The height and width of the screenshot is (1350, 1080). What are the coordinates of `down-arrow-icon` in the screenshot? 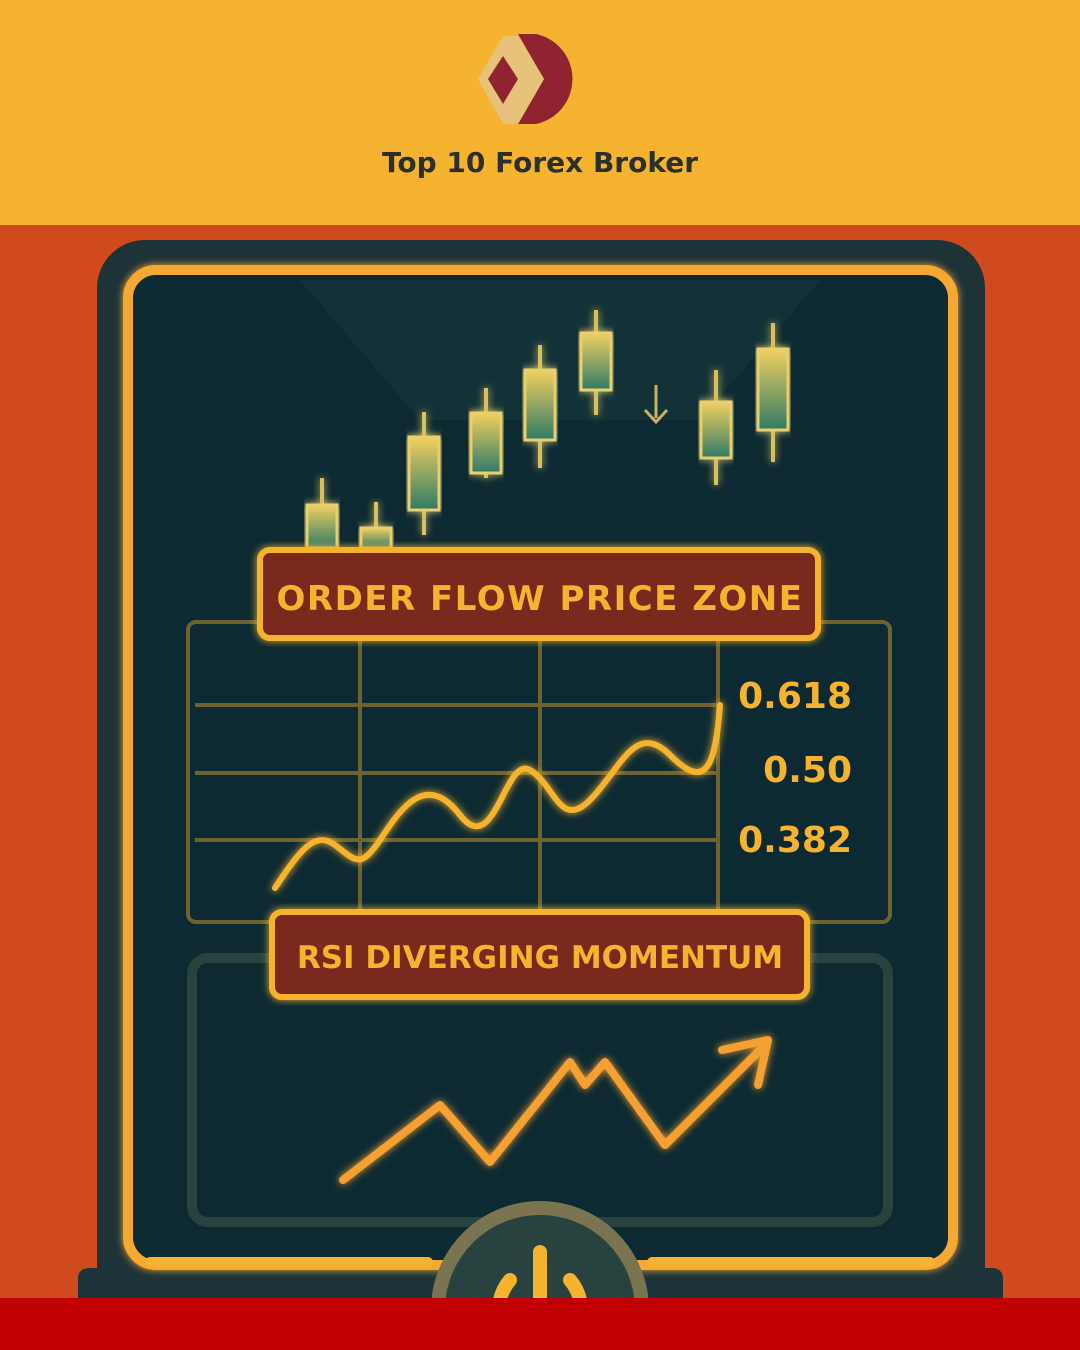 It's located at (656, 405).